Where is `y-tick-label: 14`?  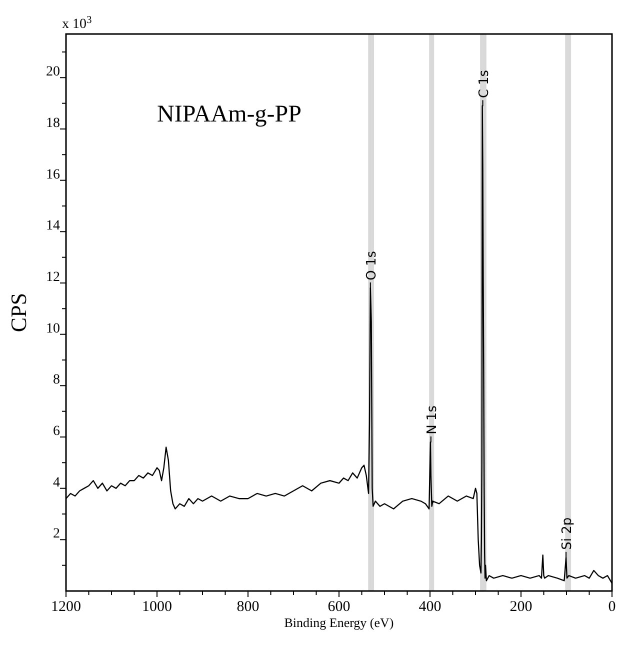
y-tick-label: 14 is located at coordinates (53, 226).